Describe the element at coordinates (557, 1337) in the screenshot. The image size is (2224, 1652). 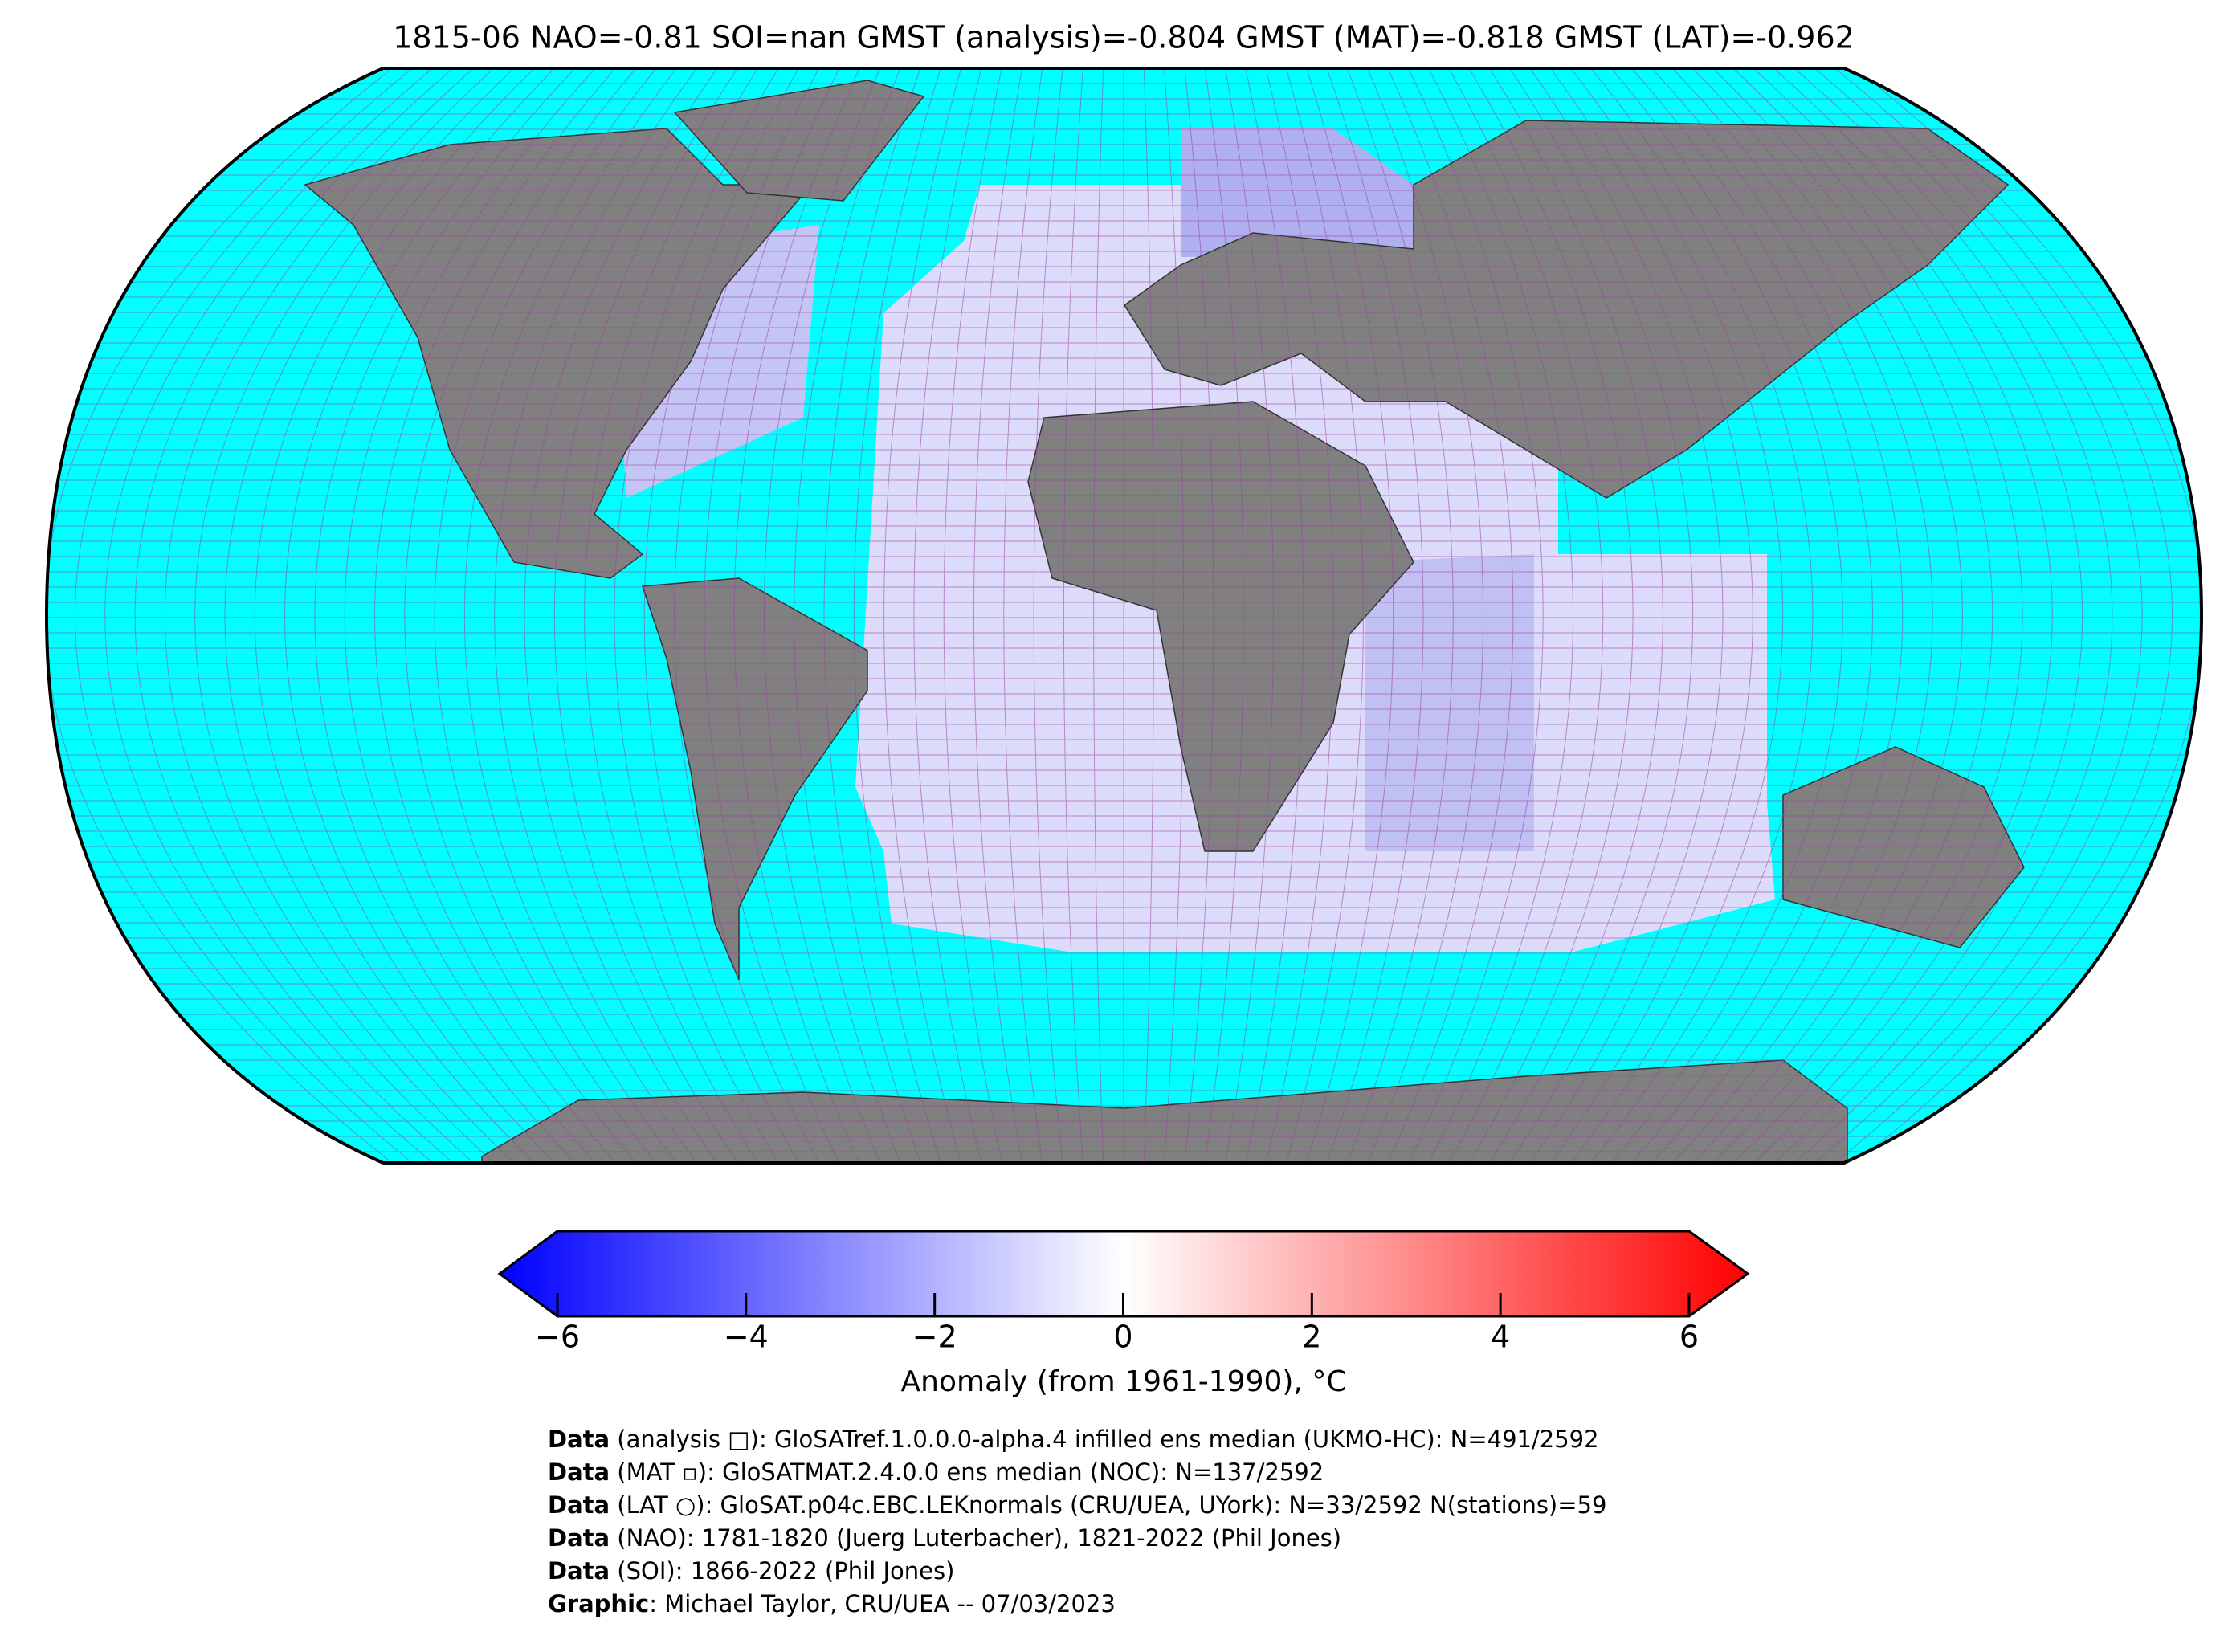
I see `tick-label: −6` at that location.